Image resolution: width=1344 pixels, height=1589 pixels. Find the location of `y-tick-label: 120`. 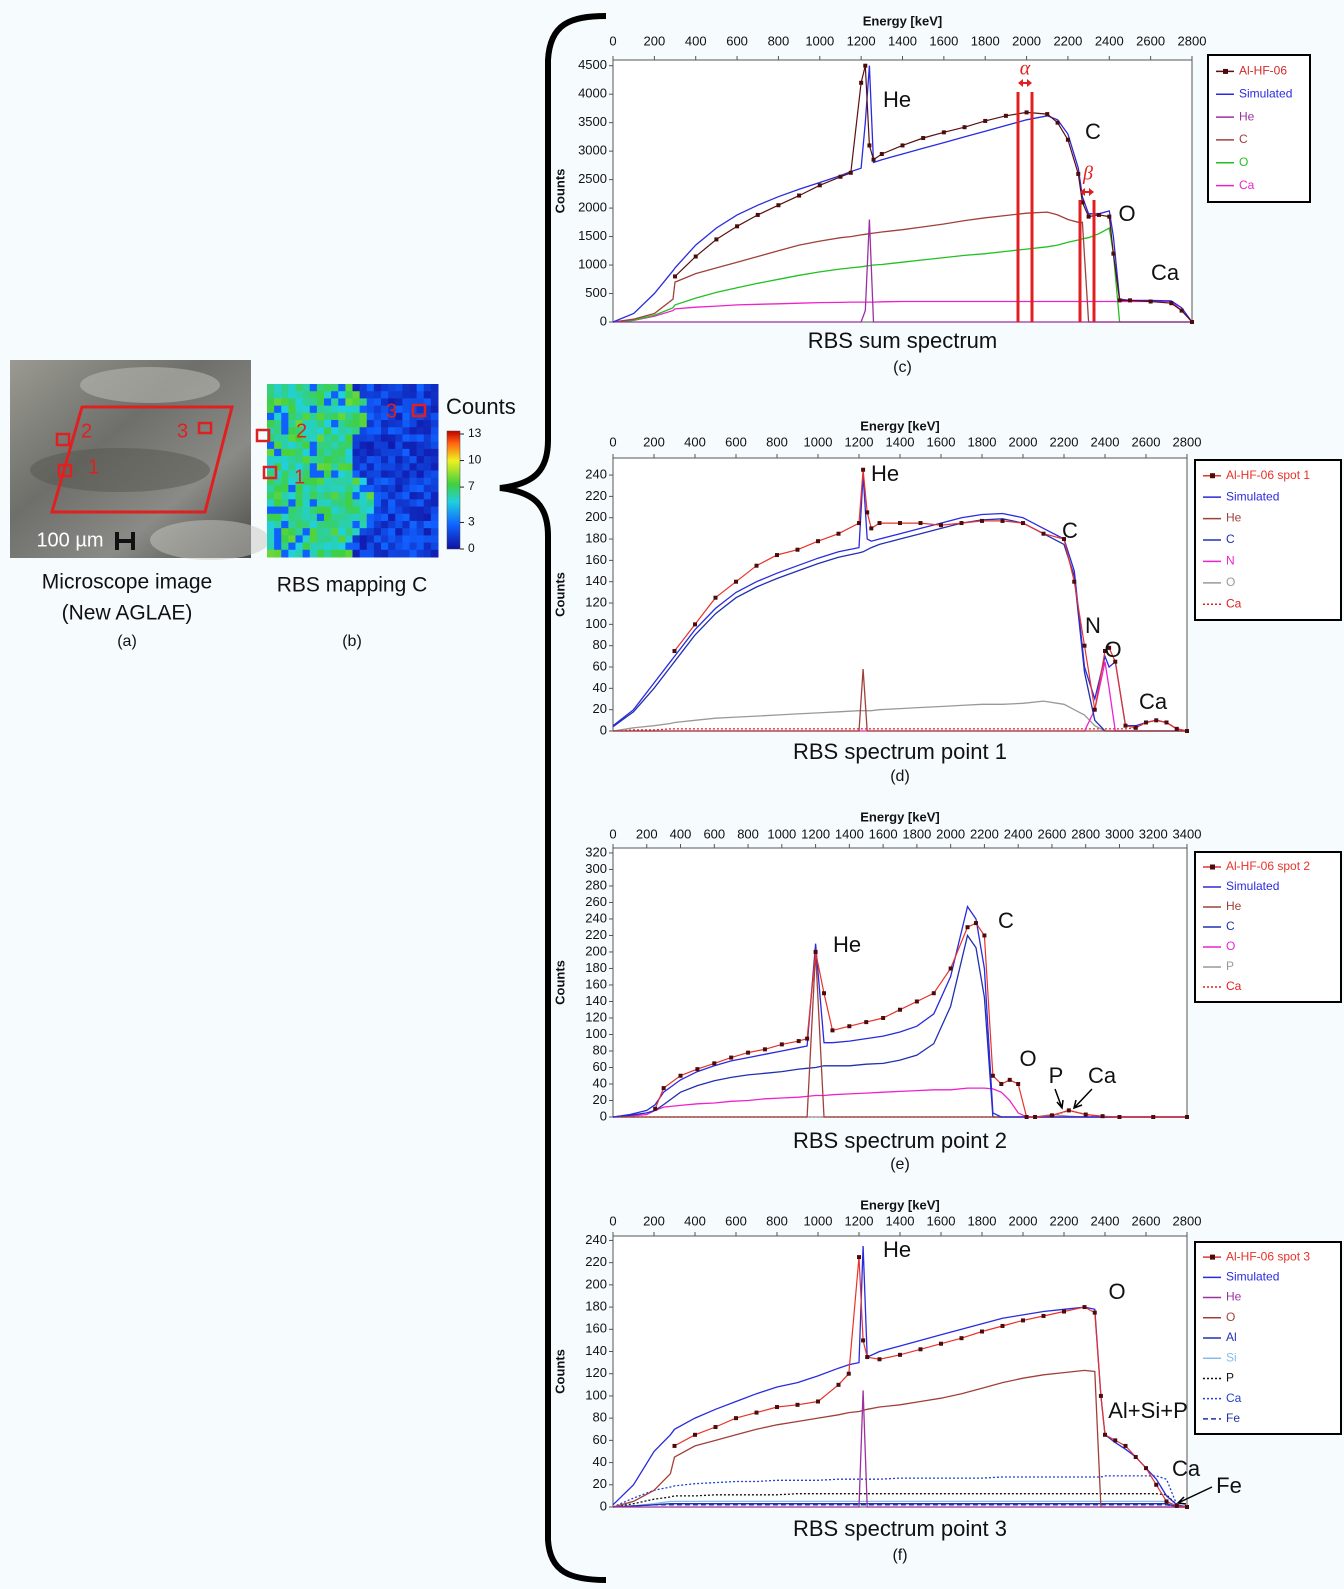

y-tick-label: 120 is located at coordinates (596, 1372).